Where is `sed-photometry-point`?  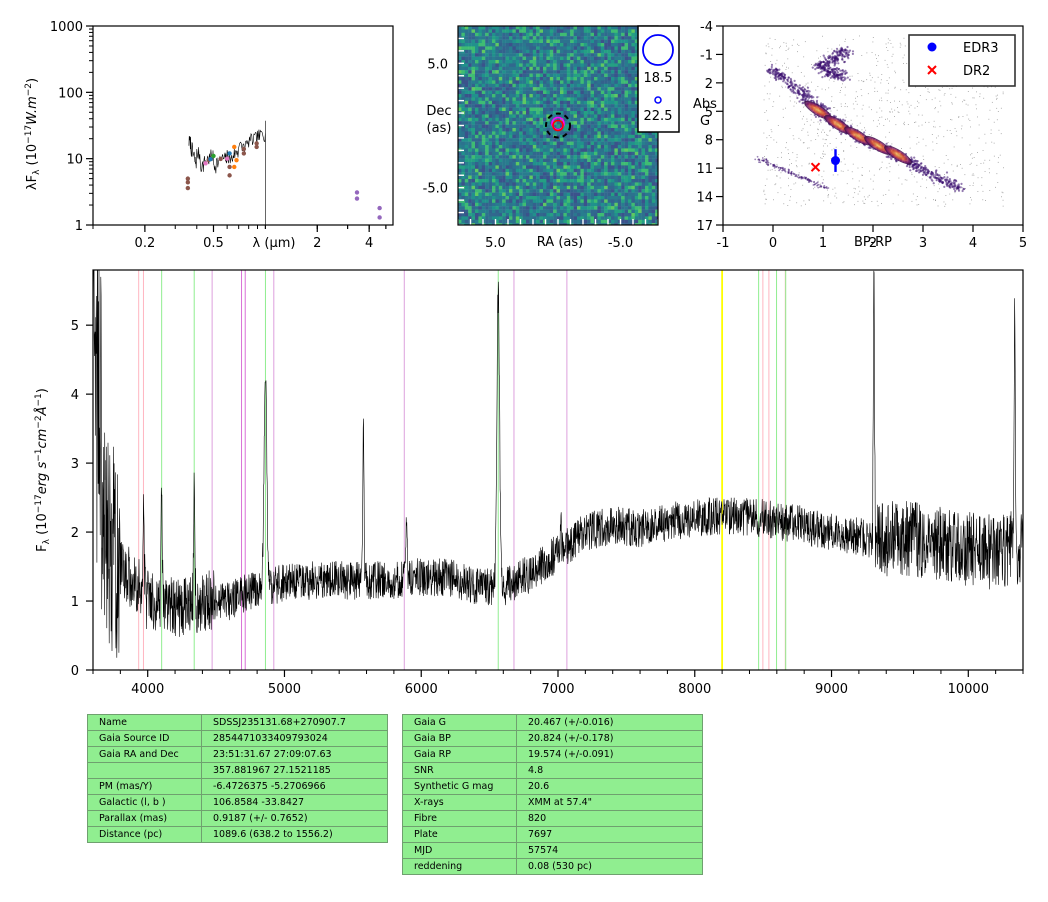 sed-photometry-point is located at coordinates (234, 167).